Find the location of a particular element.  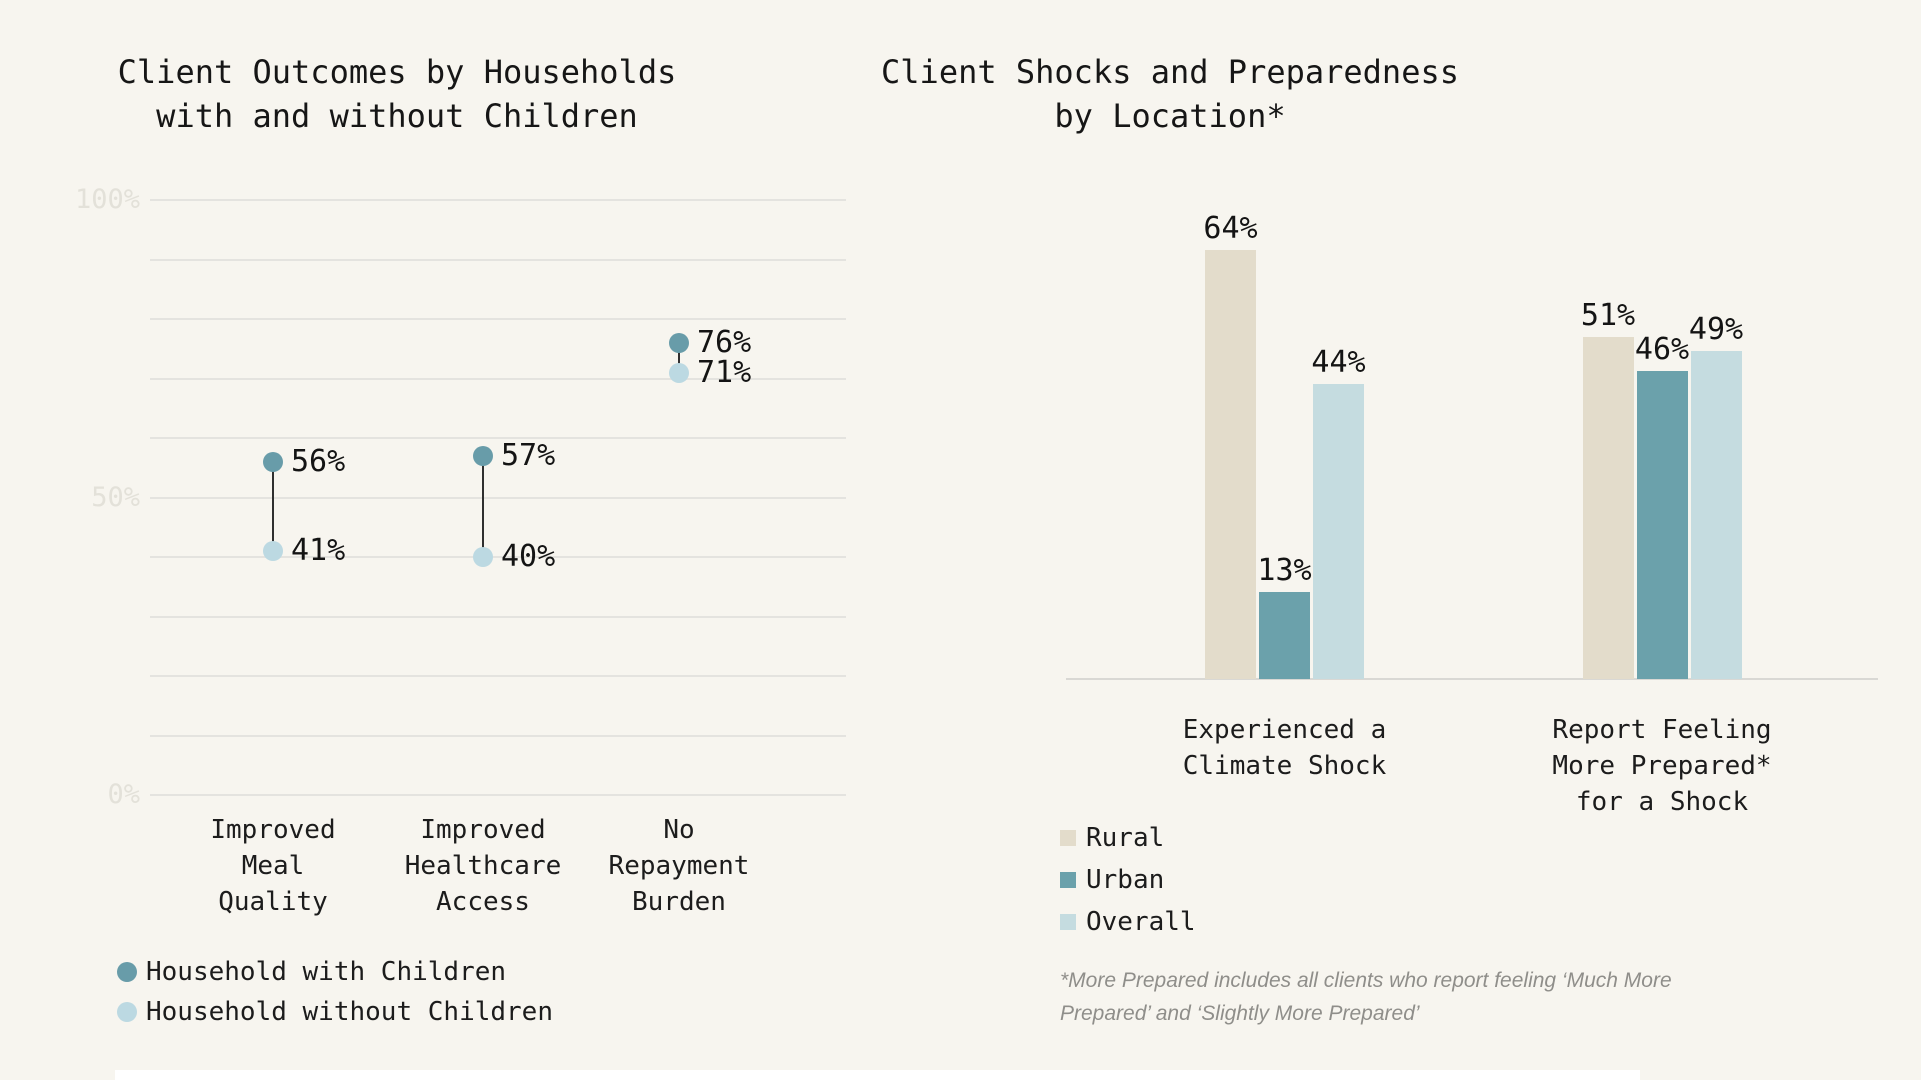

x-axis-category-label: No is located at coordinates (679, 830).